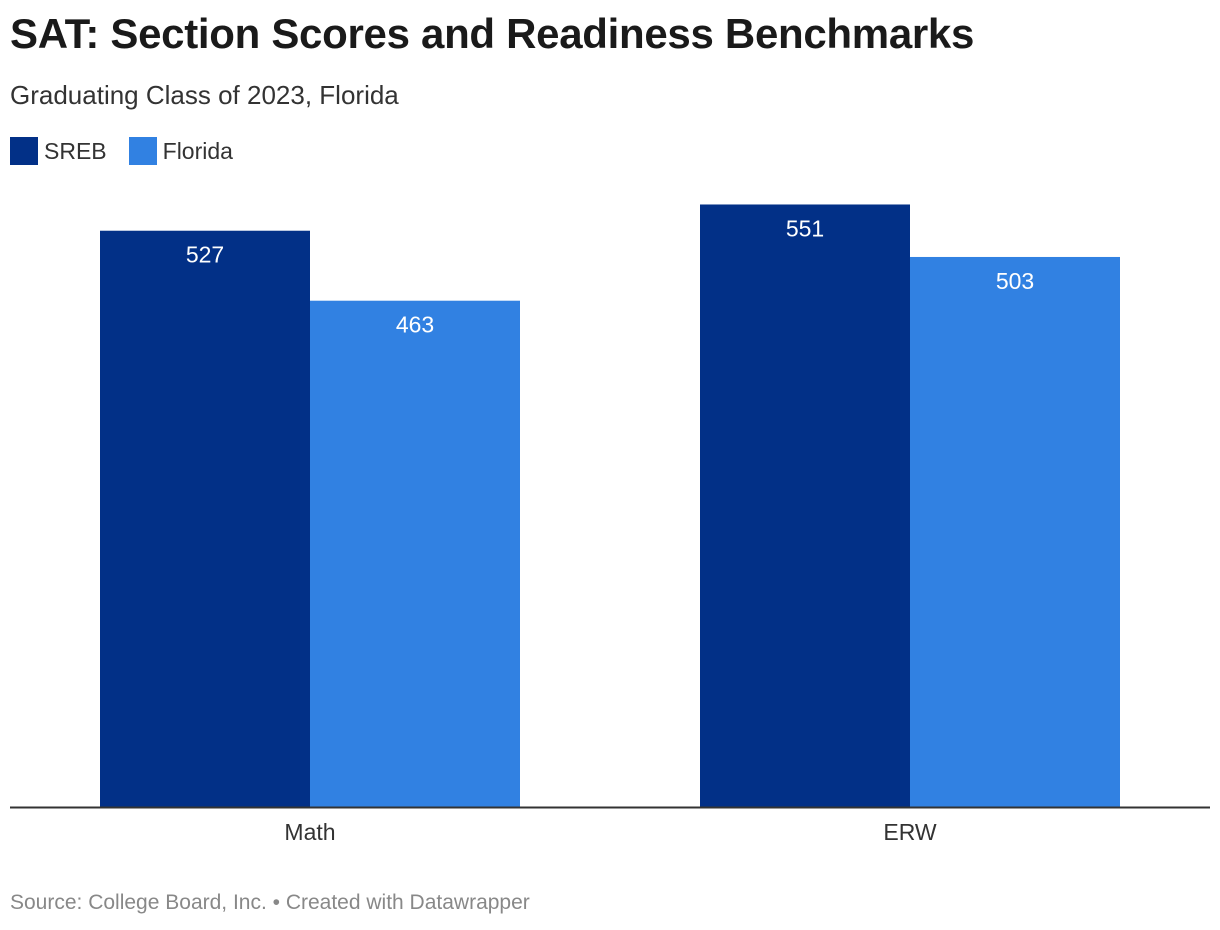 The height and width of the screenshot is (930, 1220). I want to click on bar-erw-sreb, so click(805, 505).